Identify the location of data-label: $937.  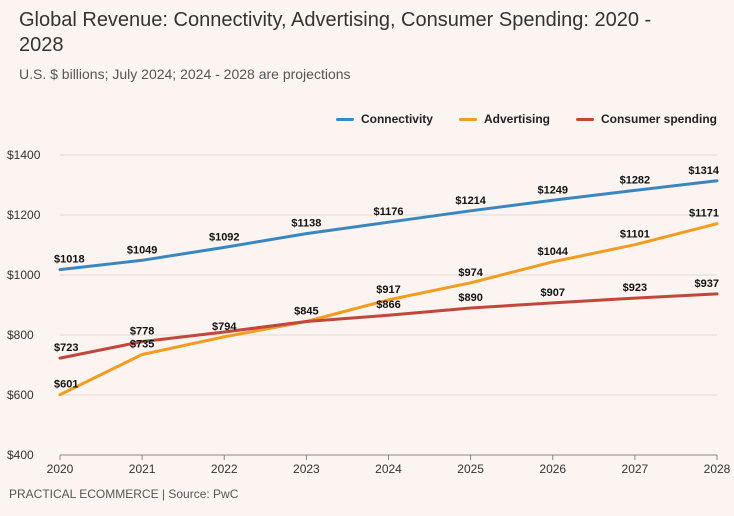
(707, 284).